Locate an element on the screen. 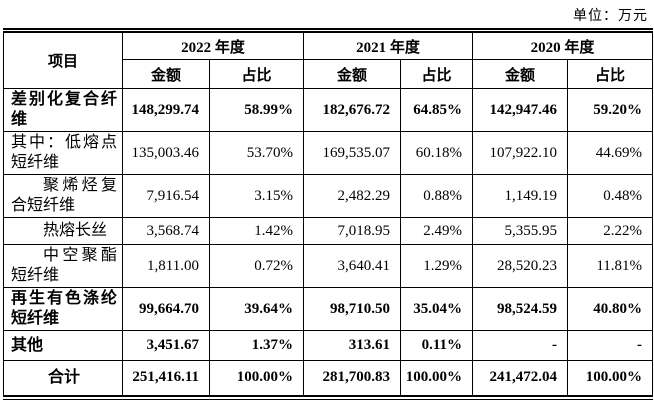 This screenshot has height=400, width=654. ratio-cell-2022: 58.99% is located at coordinates (256, 110).